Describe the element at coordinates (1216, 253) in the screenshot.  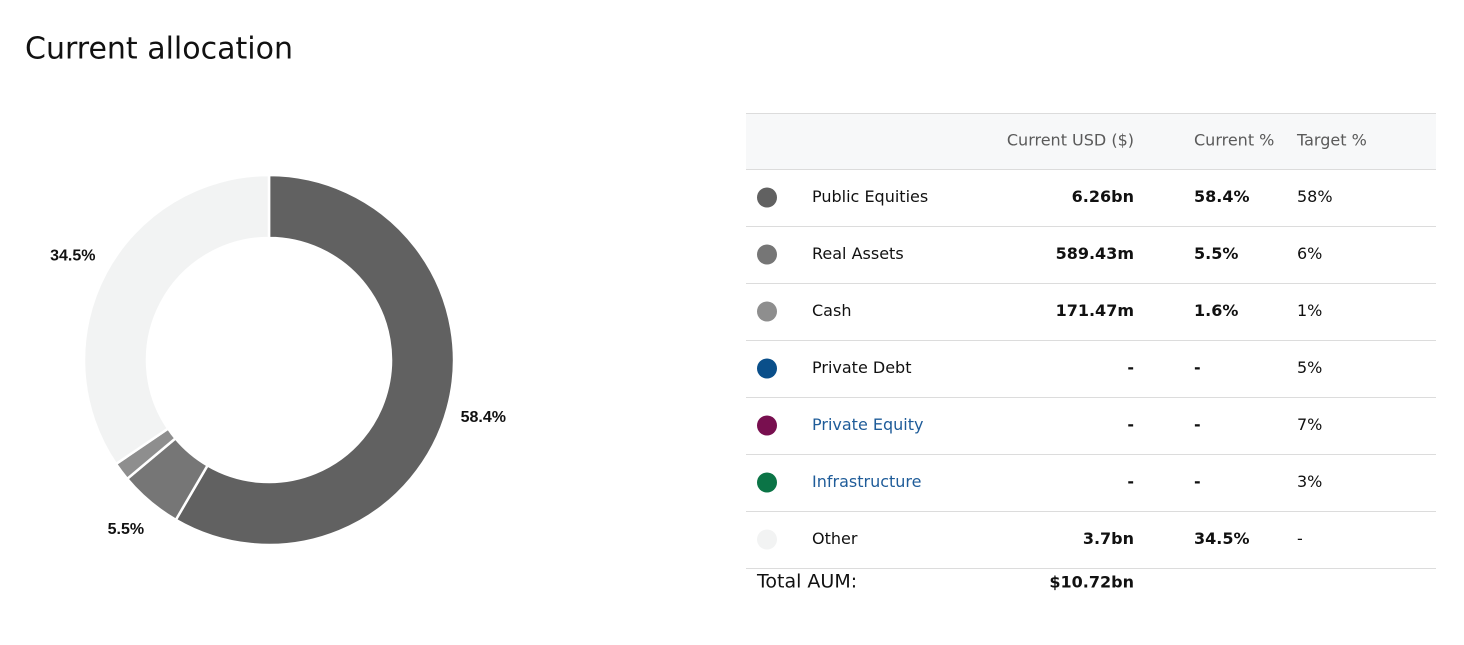
I see `current-pct: 5.5%` at that location.